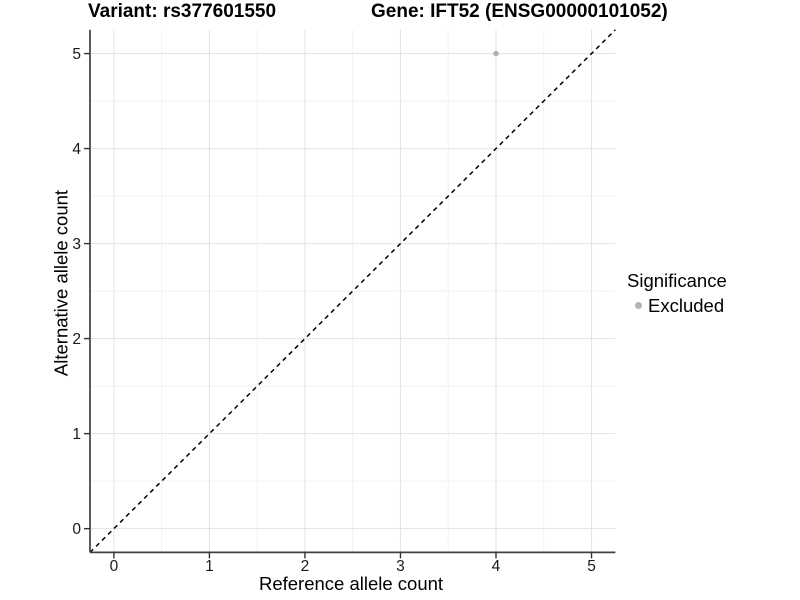  What do you see at coordinates (209, 566) in the screenshot?
I see `x-tick-label: 1` at bounding box center [209, 566].